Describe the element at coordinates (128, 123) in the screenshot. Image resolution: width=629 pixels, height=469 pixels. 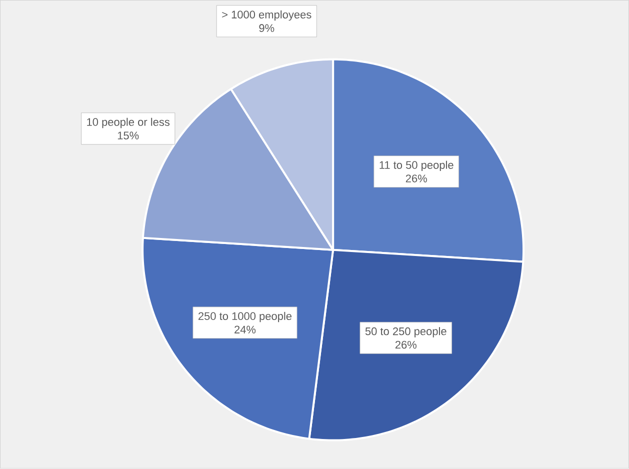
I see `slice-label: 10 people or less` at that location.